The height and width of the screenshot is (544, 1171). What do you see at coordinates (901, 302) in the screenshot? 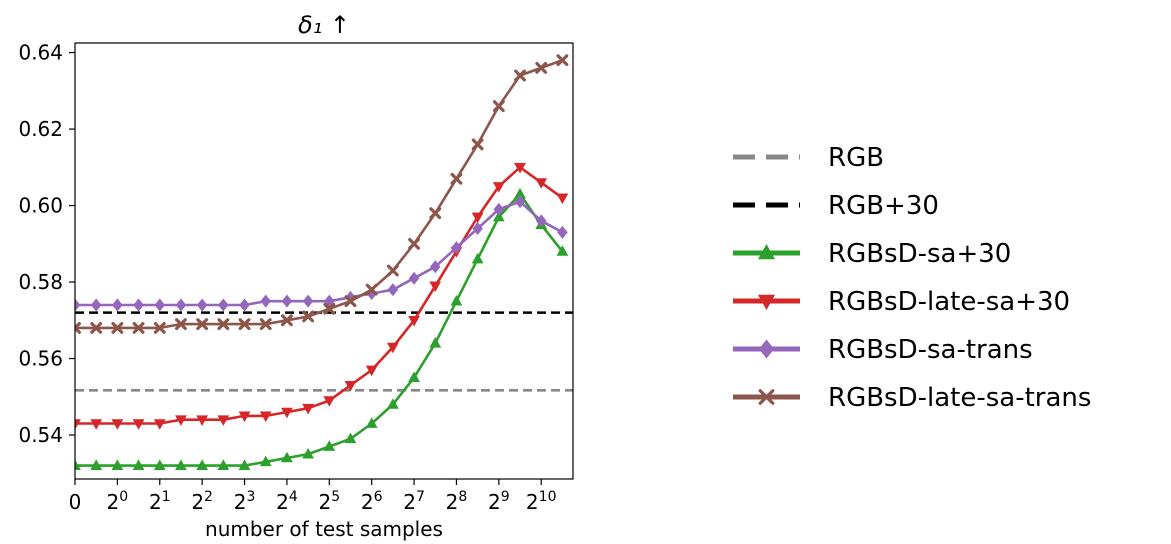
I see `legend-item-rgbsd-late-sa-30: RGBsD-late-sa+30` at bounding box center [901, 302].